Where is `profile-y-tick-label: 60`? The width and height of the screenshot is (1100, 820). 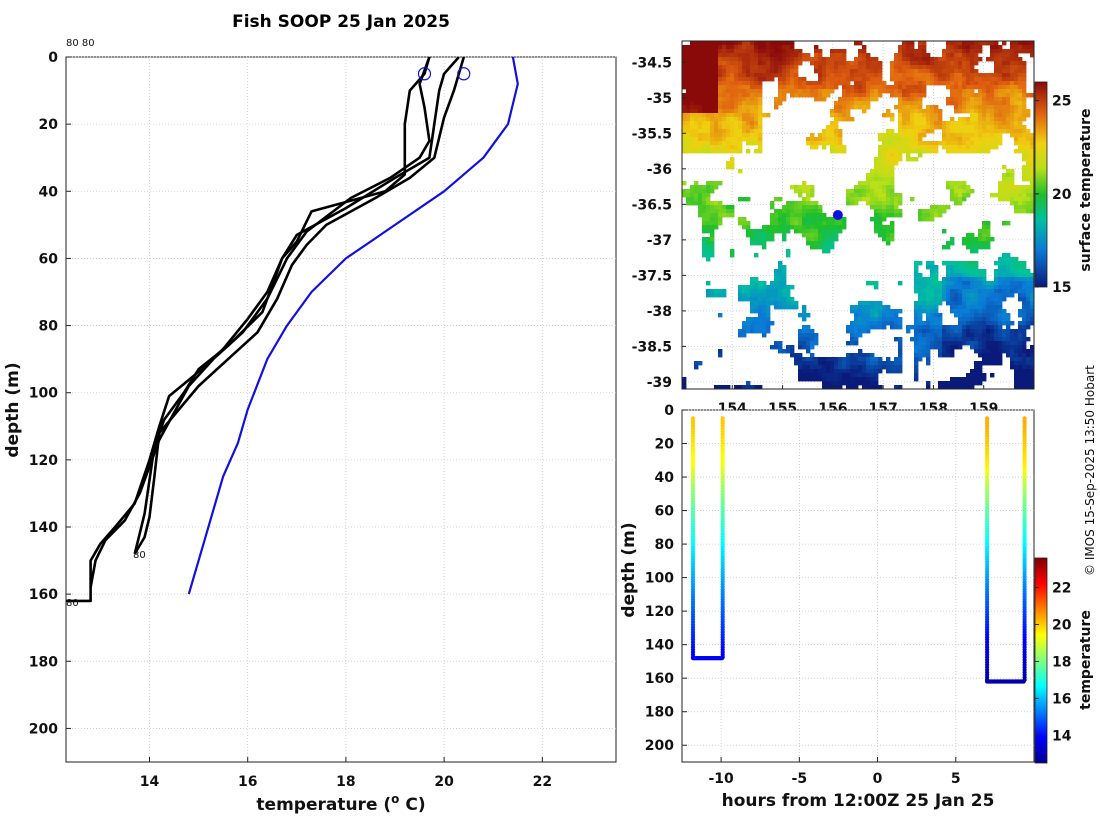
profile-y-tick-label: 60 is located at coordinates (49, 259).